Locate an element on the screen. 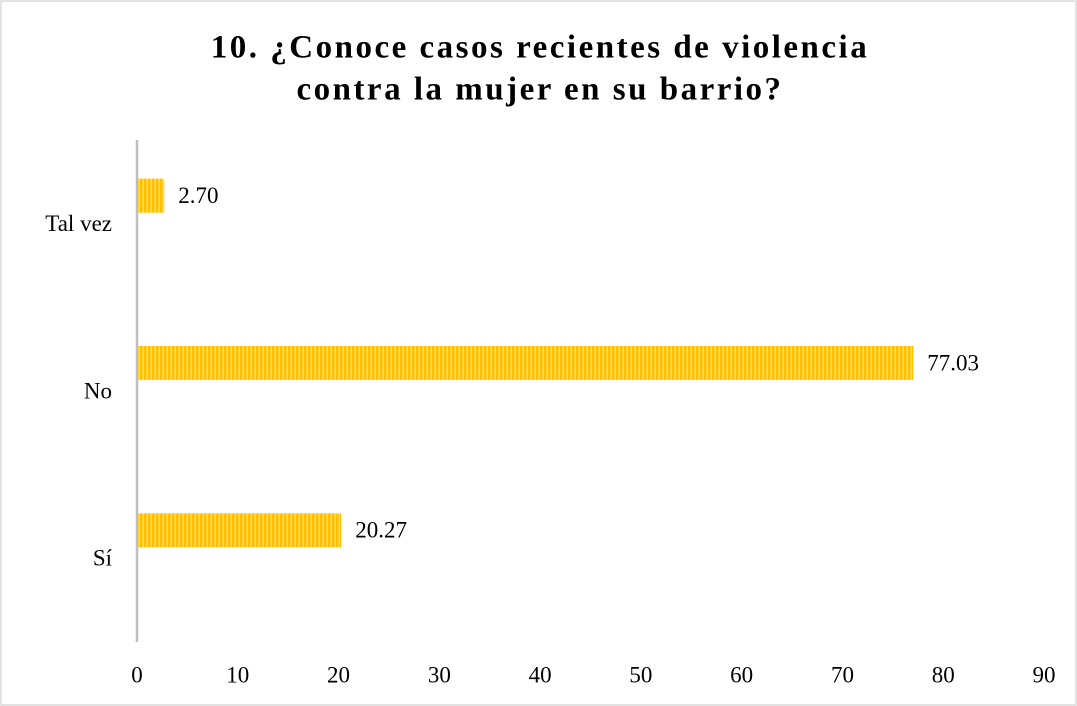 The height and width of the screenshot is (706, 1077). x-tick-label: 60 is located at coordinates (741, 674).